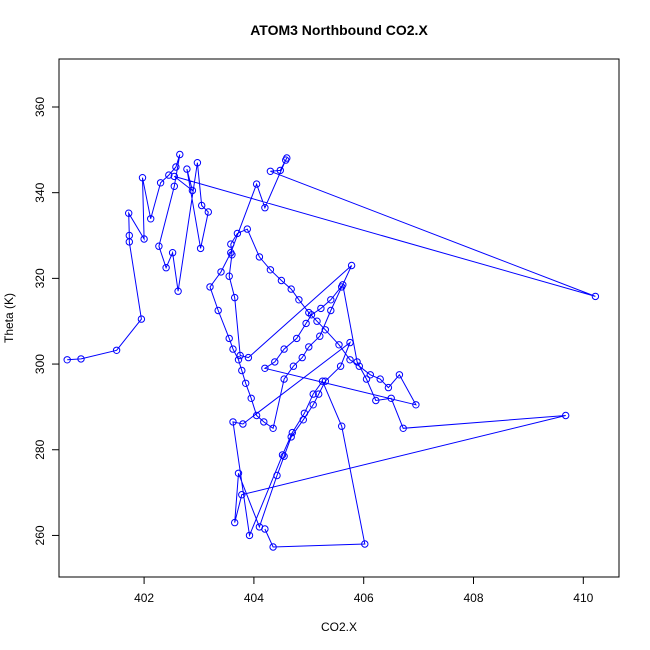 This screenshot has height=650, width=650. Describe the element at coordinates (40, 449) in the screenshot. I see `y-tick-label: 280` at that location.